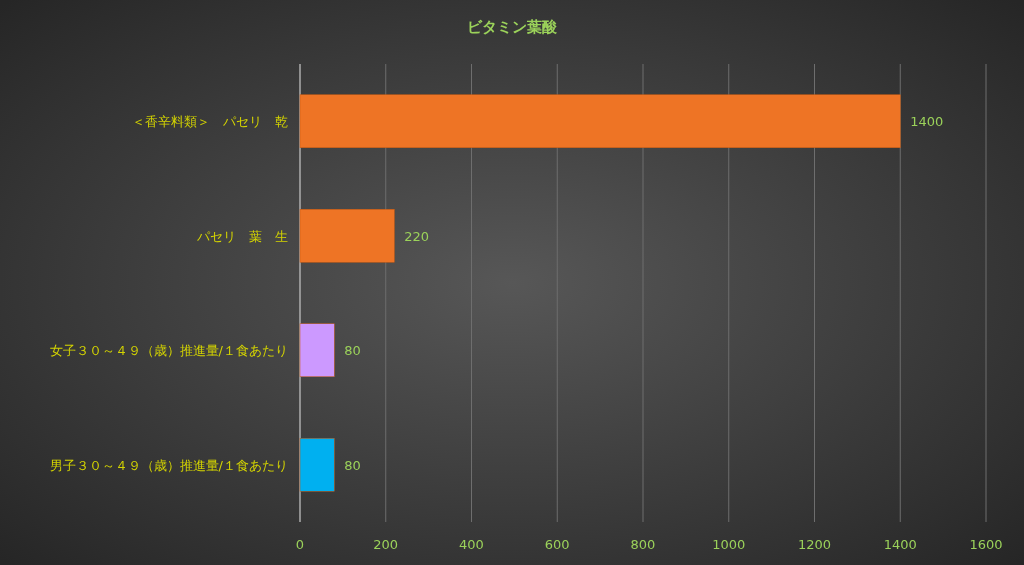  Describe the element at coordinates (643, 544) in the screenshot. I see `x-tick-label: 800` at that location.